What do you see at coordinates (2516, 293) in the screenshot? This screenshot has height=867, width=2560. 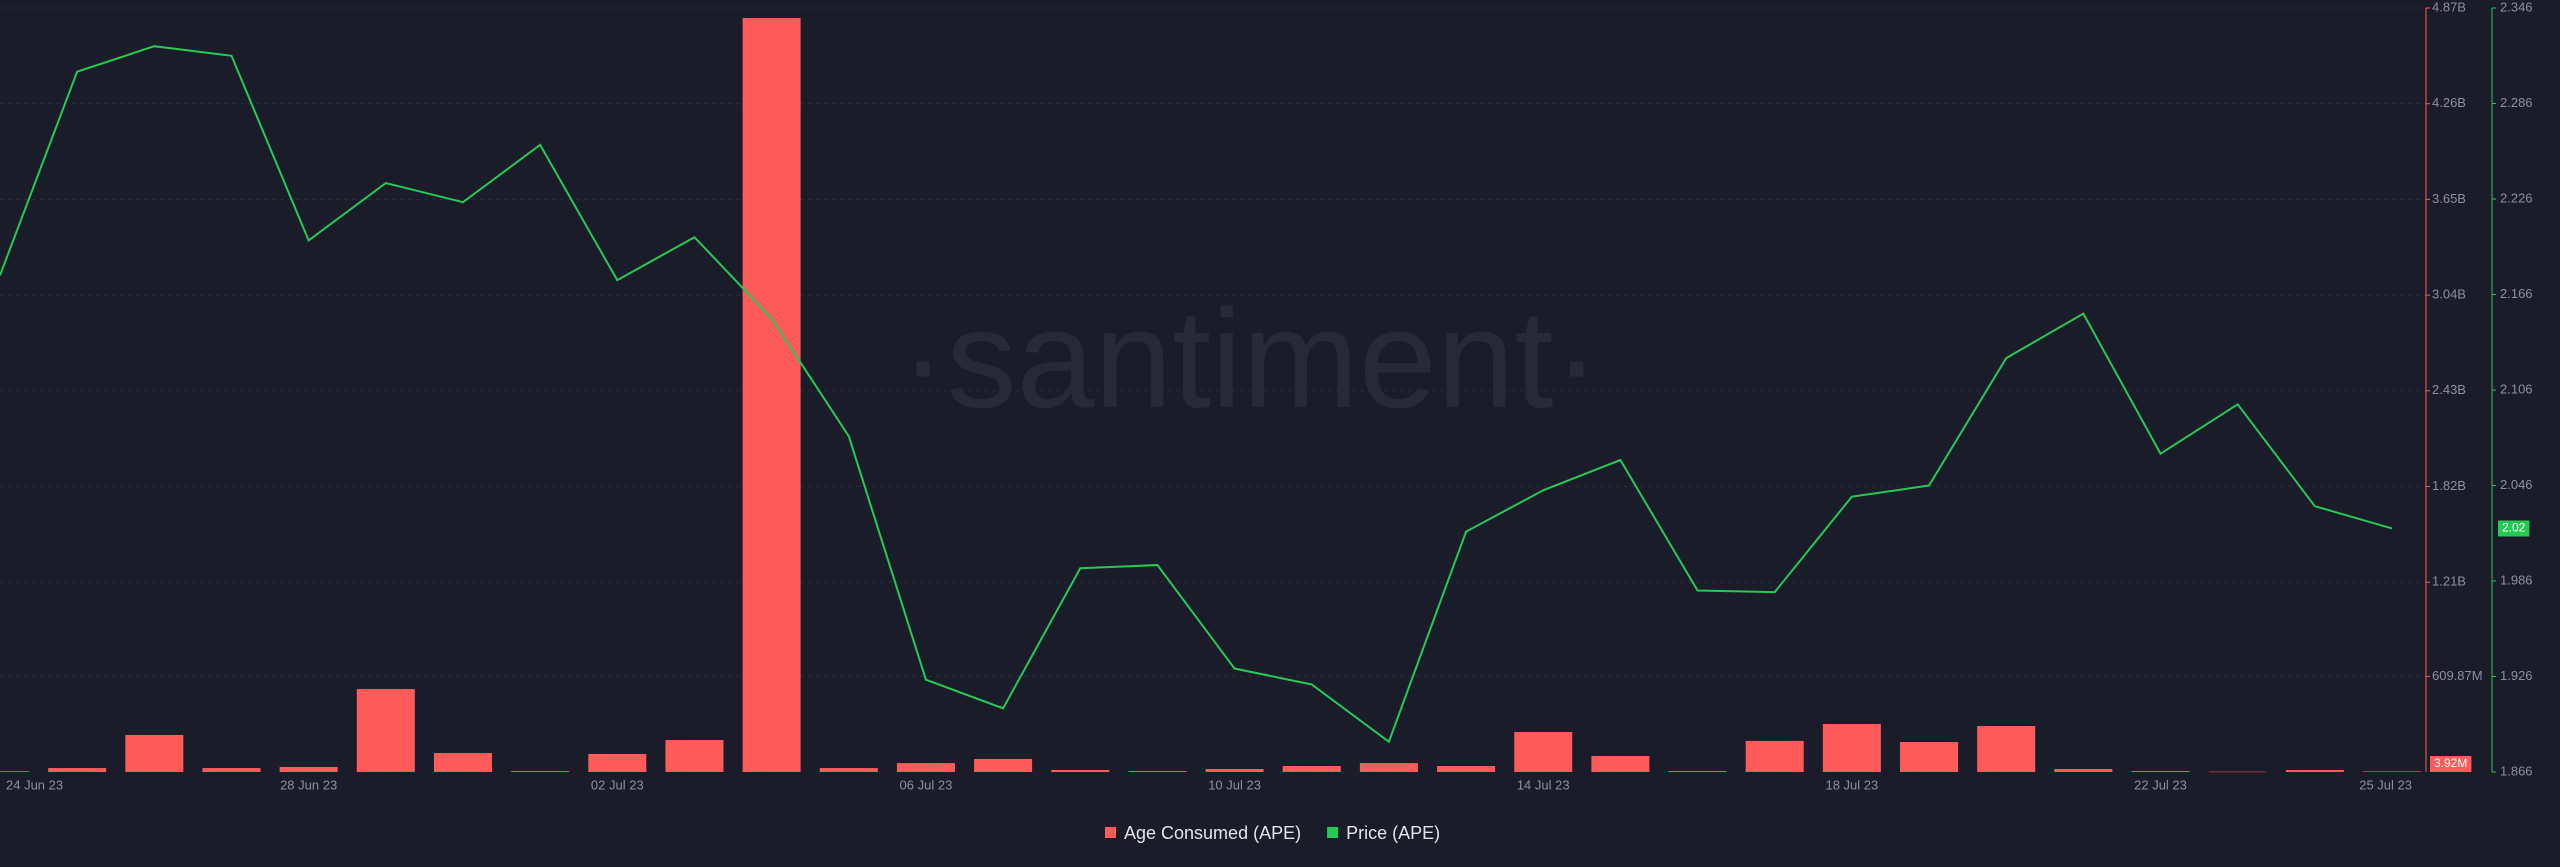 I see `y2-tick-label: 2.166` at bounding box center [2516, 293].